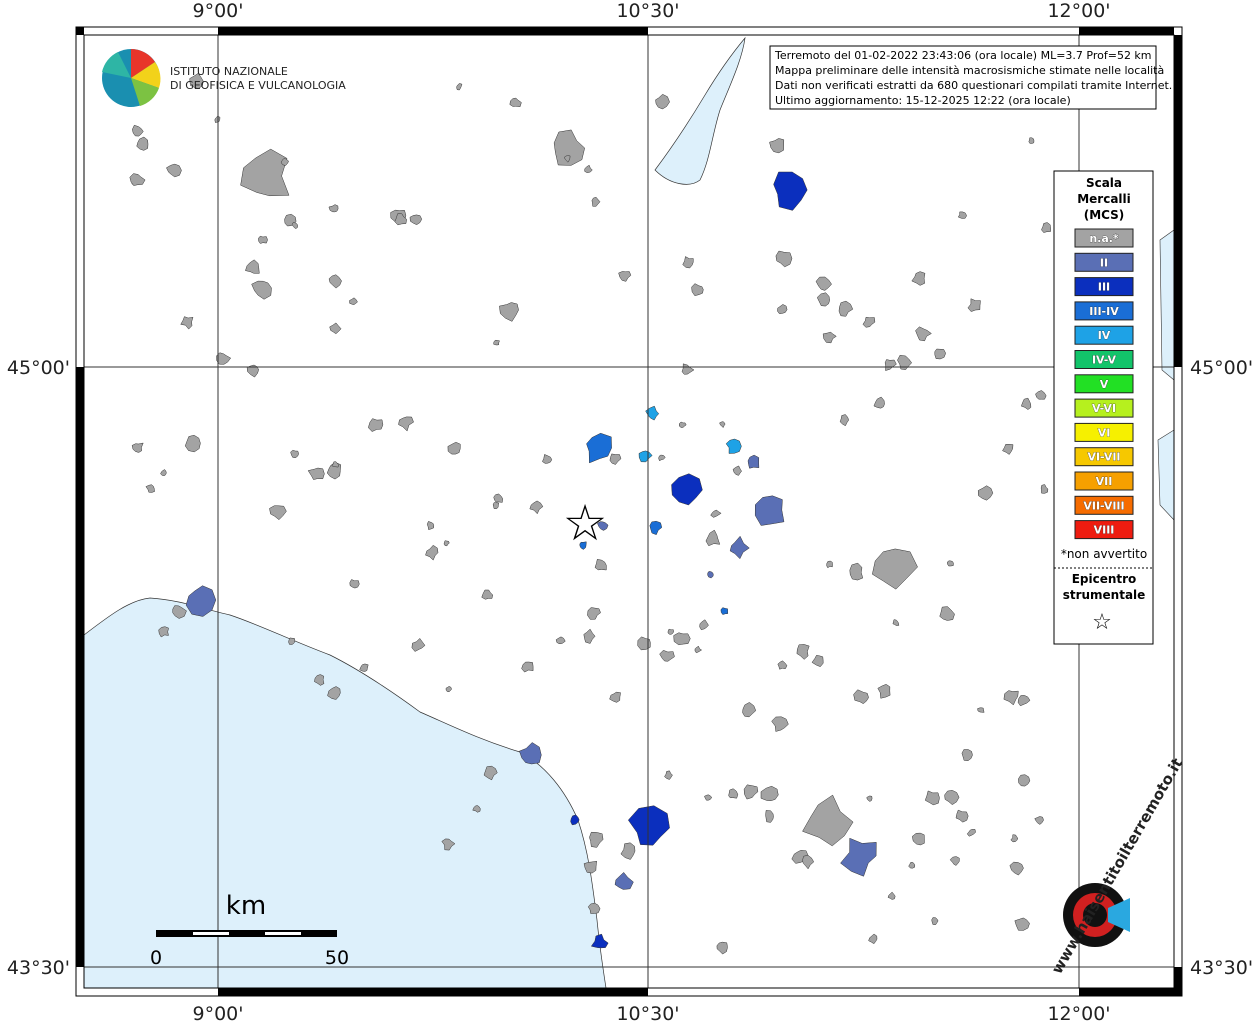  Describe the element at coordinates (1104, 384) in the screenshot. I see `legend-label: V` at that location.